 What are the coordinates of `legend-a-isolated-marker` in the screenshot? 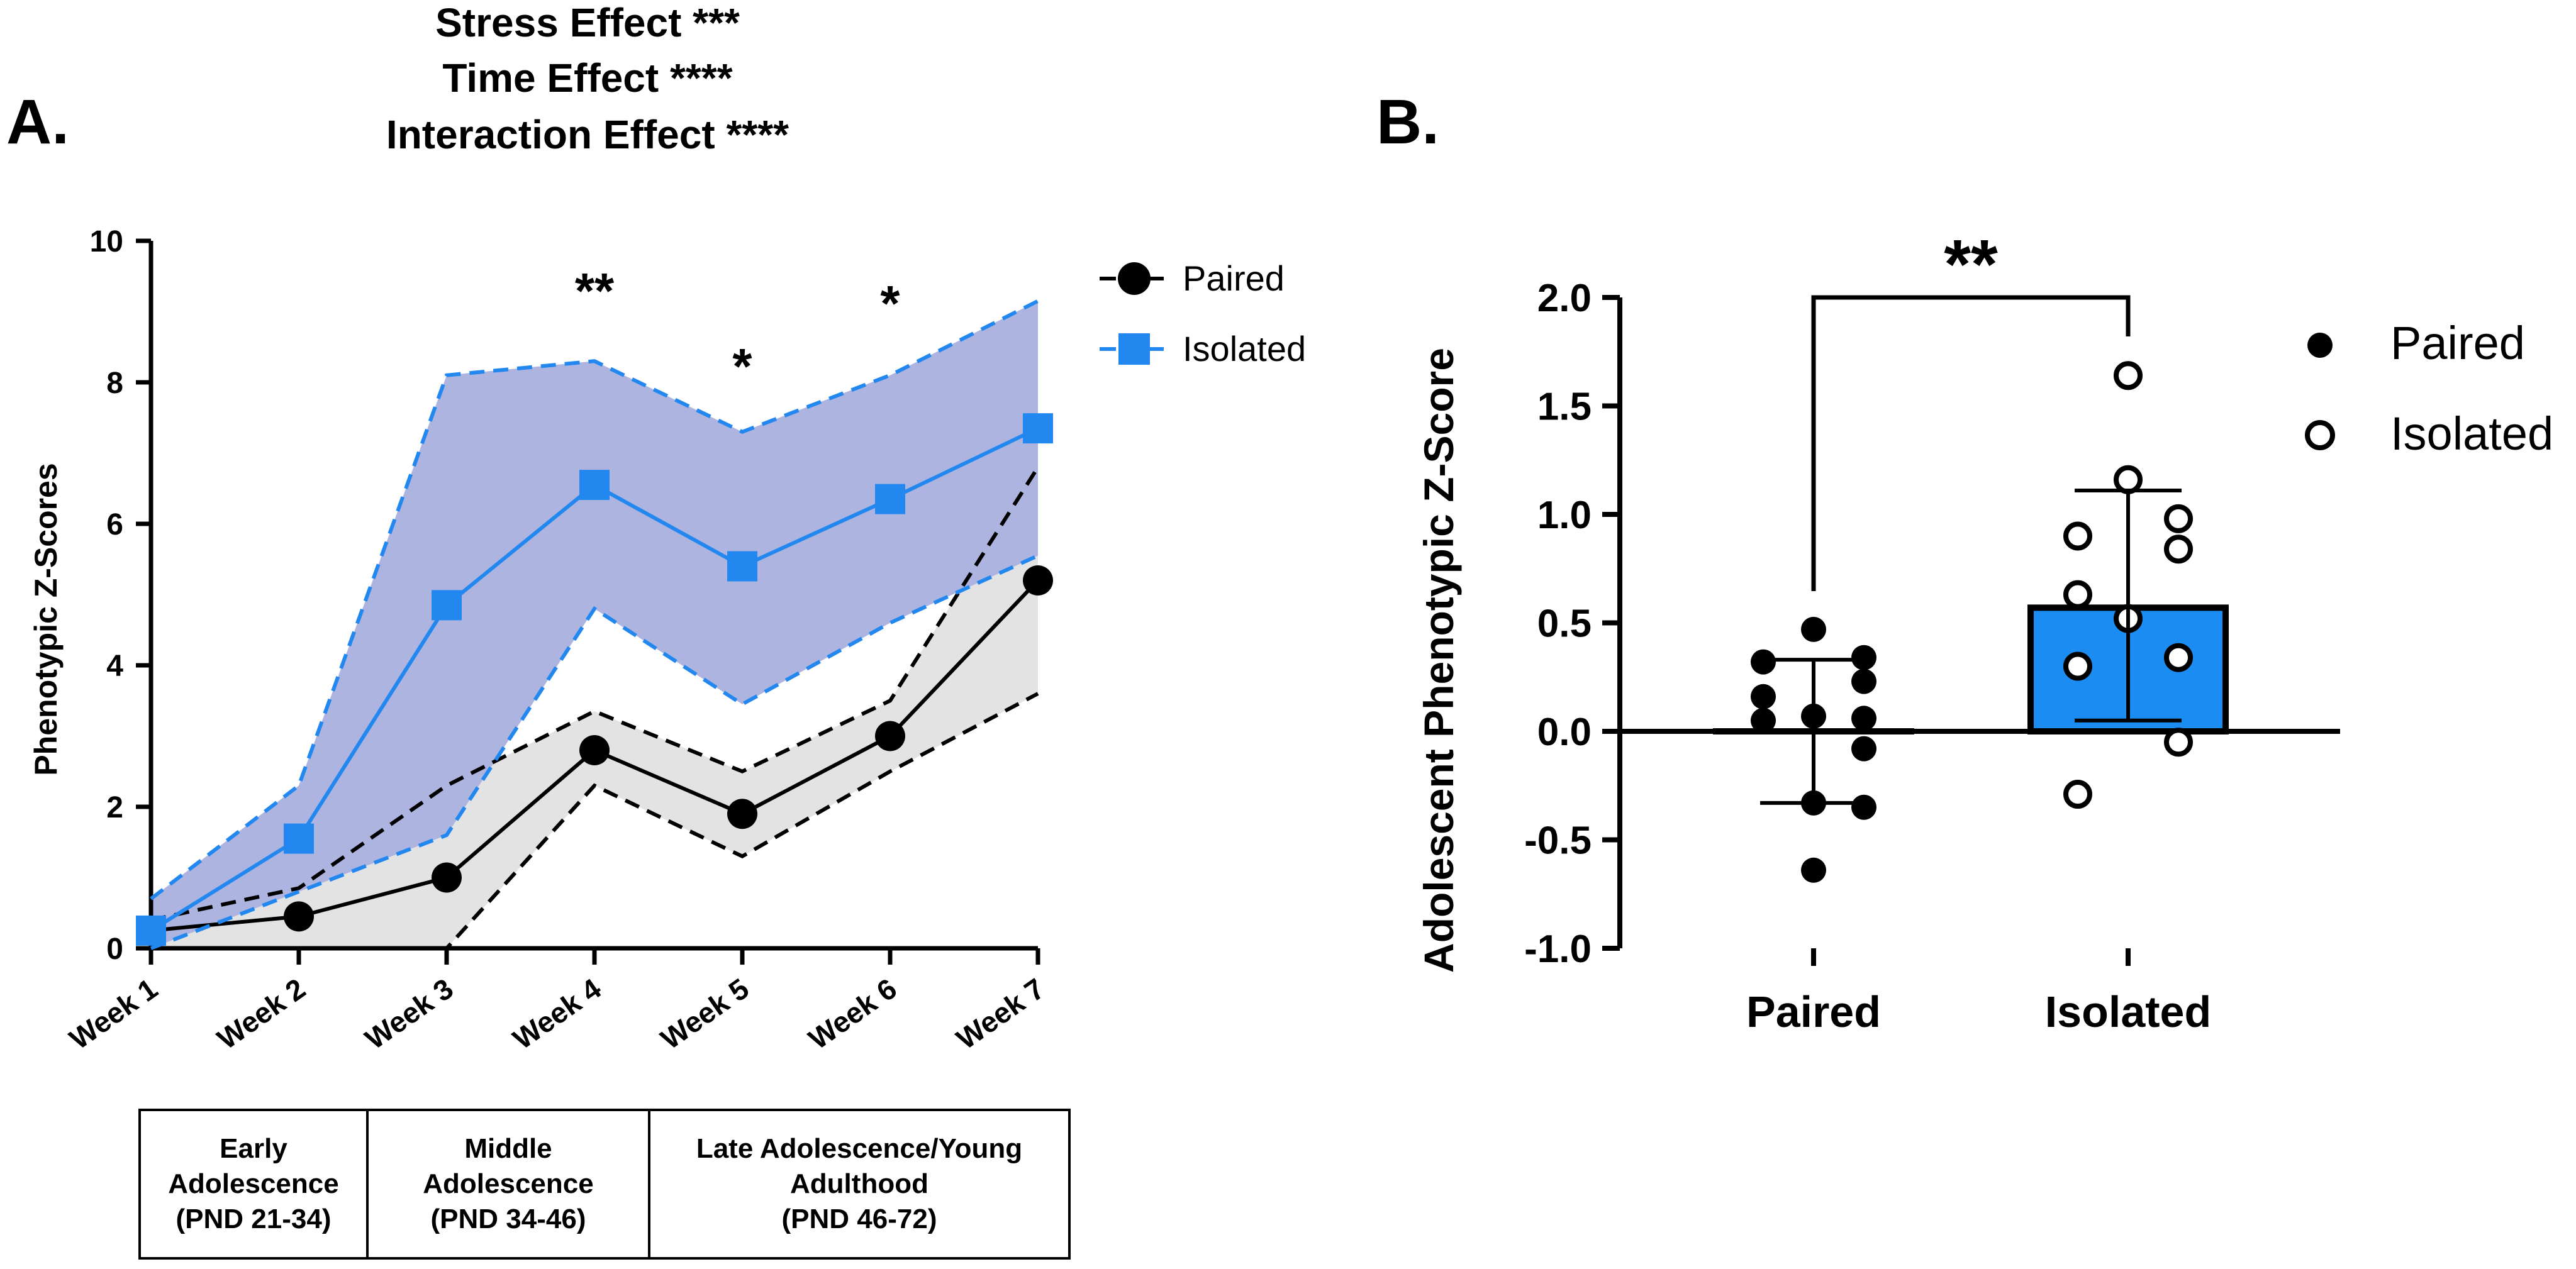 It's located at (1134, 349).